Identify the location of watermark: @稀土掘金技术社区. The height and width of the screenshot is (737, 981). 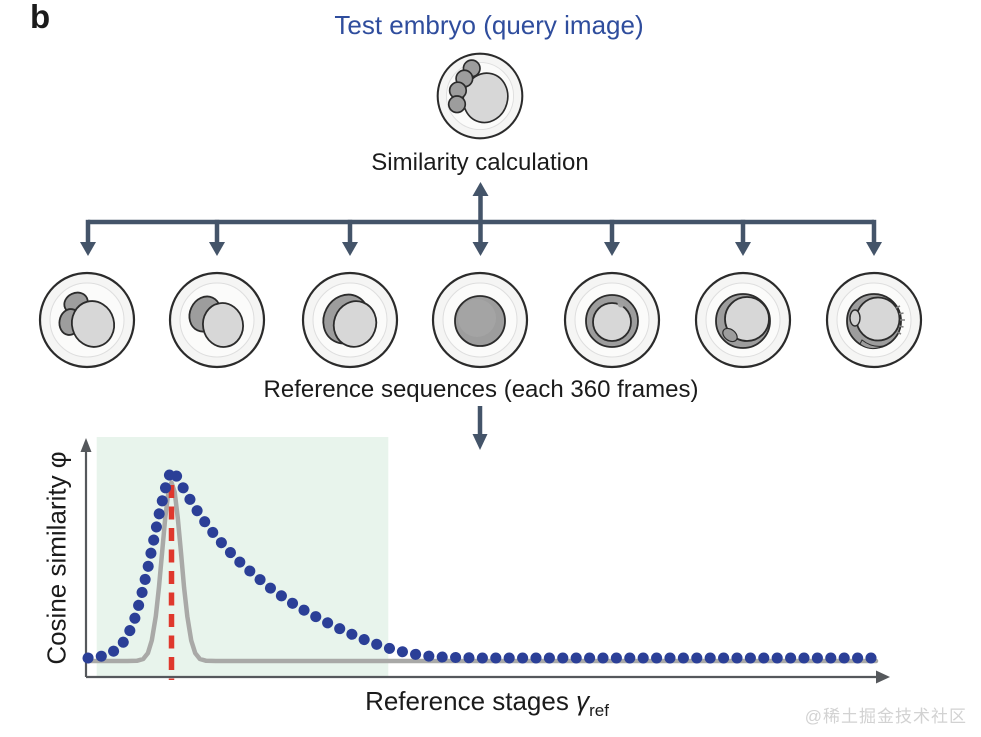
(885, 716).